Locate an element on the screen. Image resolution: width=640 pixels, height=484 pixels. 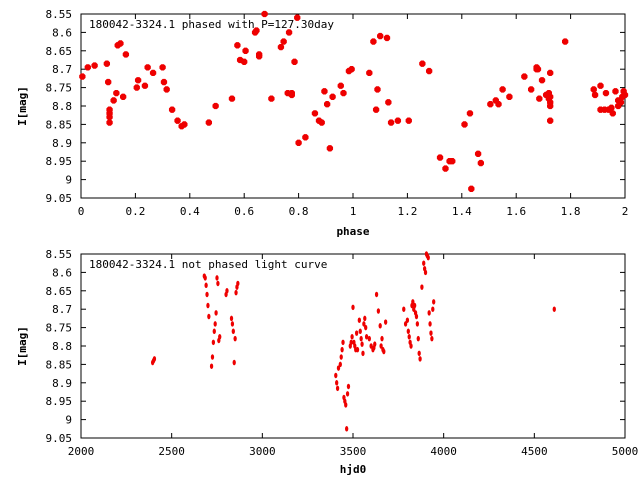
x-tick-label: 1.4 is located at coordinates (462, 211).